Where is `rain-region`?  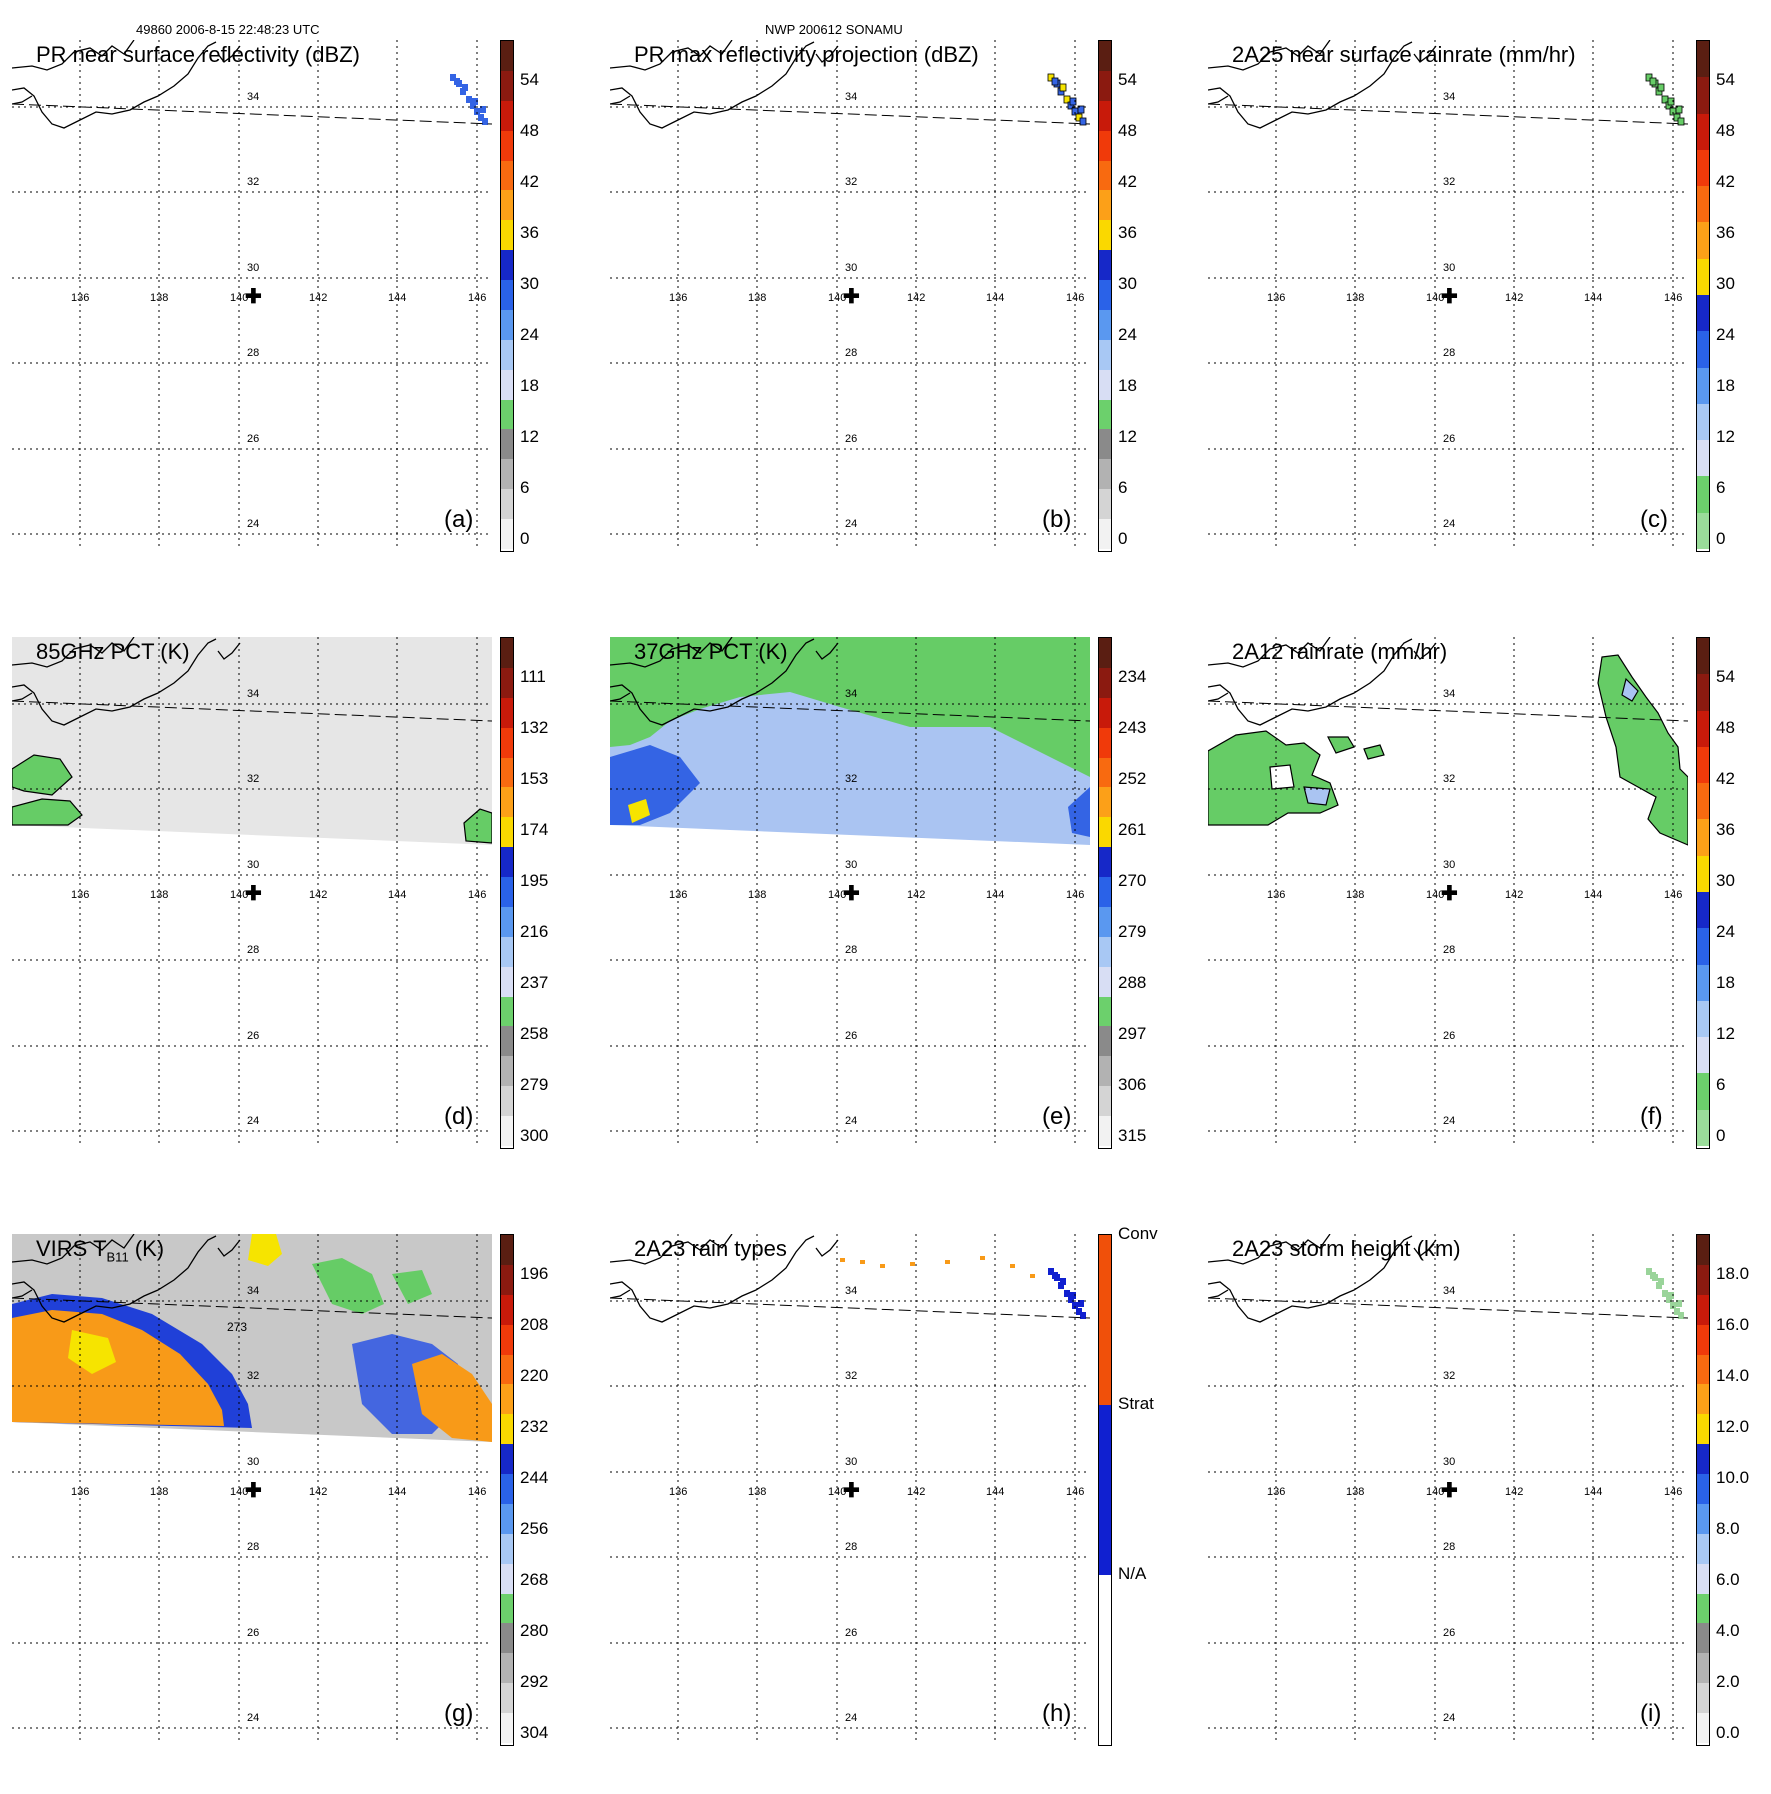
rain-region is located at coordinates (1374, 752).